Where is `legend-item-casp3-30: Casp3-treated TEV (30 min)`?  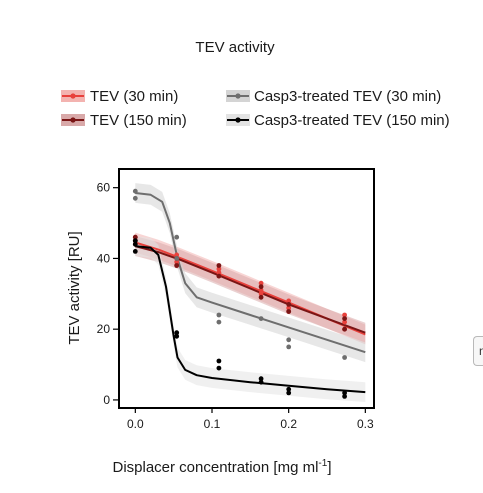
legend-item-casp3-30: Casp3-treated TEV (30 min) is located at coordinates (333, 96).